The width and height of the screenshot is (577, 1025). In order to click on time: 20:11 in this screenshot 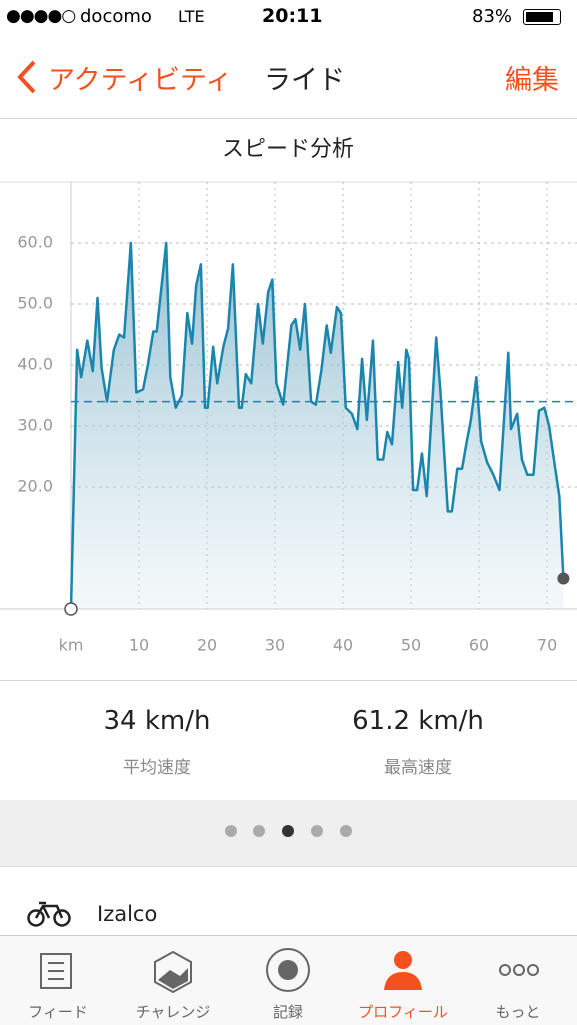, I will do `click(292, 16)`.